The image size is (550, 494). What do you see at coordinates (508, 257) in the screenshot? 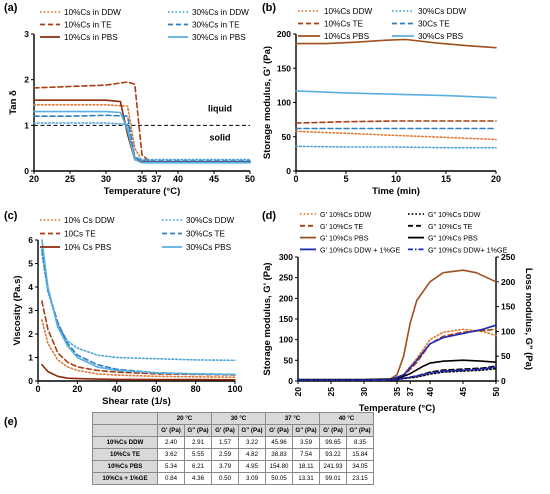
I see `y-tick-label-right: 250` at bounding box center [508, 257].